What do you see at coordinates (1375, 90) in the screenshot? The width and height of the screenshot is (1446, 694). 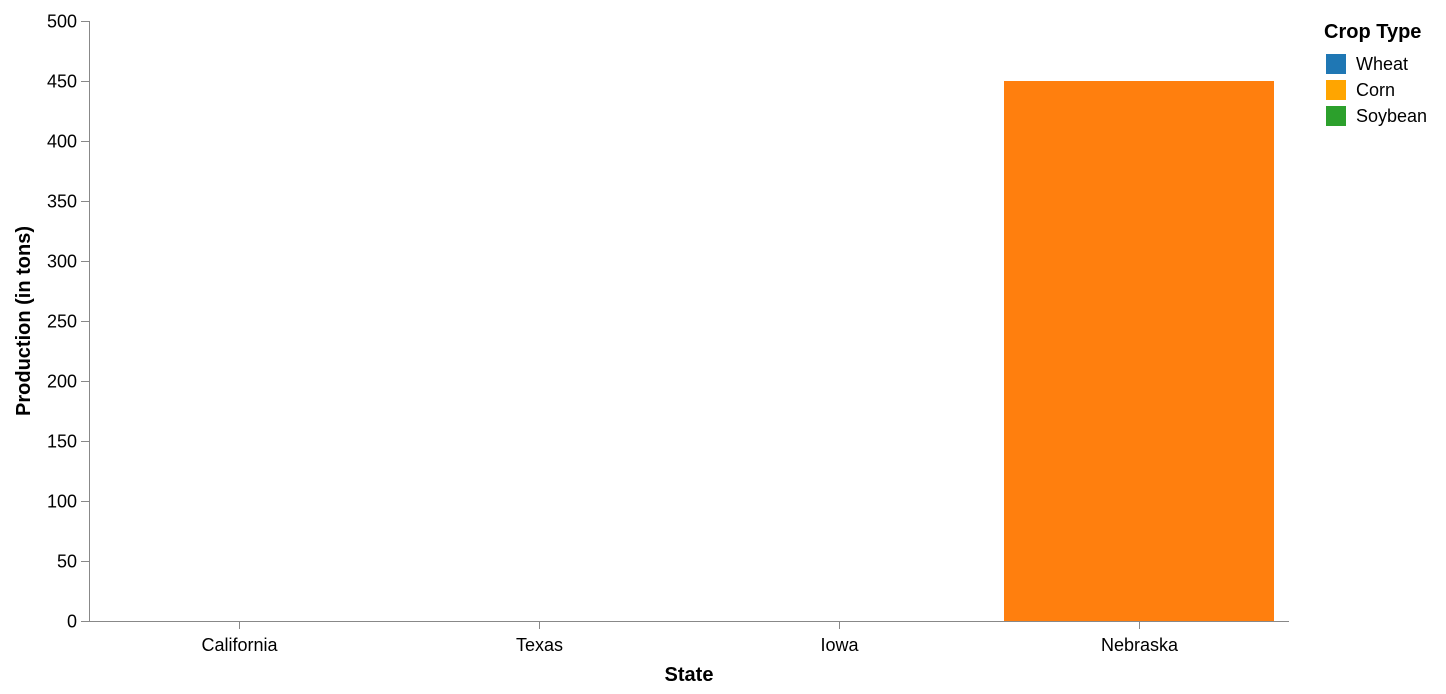 I see `legend-label-corn: Corn` at bounding box center [1375, 90].